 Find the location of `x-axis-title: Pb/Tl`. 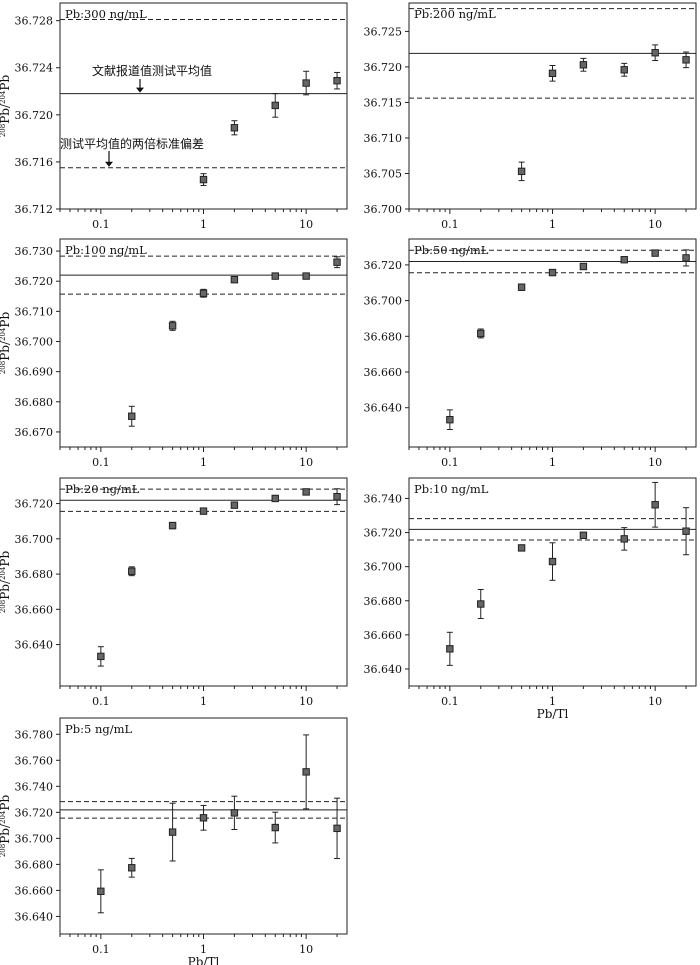

x-axis-title: Pb/Tl is located at coordinates (204, 960).